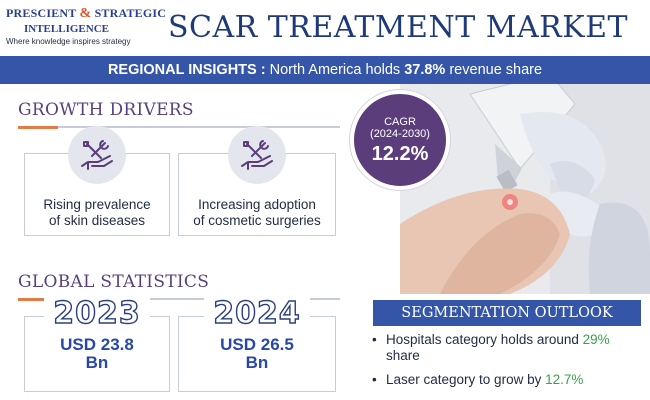 The width and height of the screenshot is (650, 400). I want to click on cagr-label: CAGR, so click(400, 122).